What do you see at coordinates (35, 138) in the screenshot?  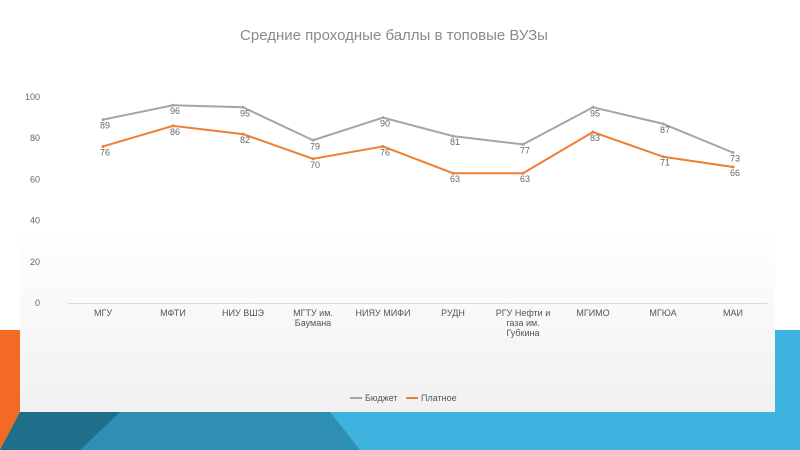 I see `y-tick-label: 80` at bounding box center [35, 138].